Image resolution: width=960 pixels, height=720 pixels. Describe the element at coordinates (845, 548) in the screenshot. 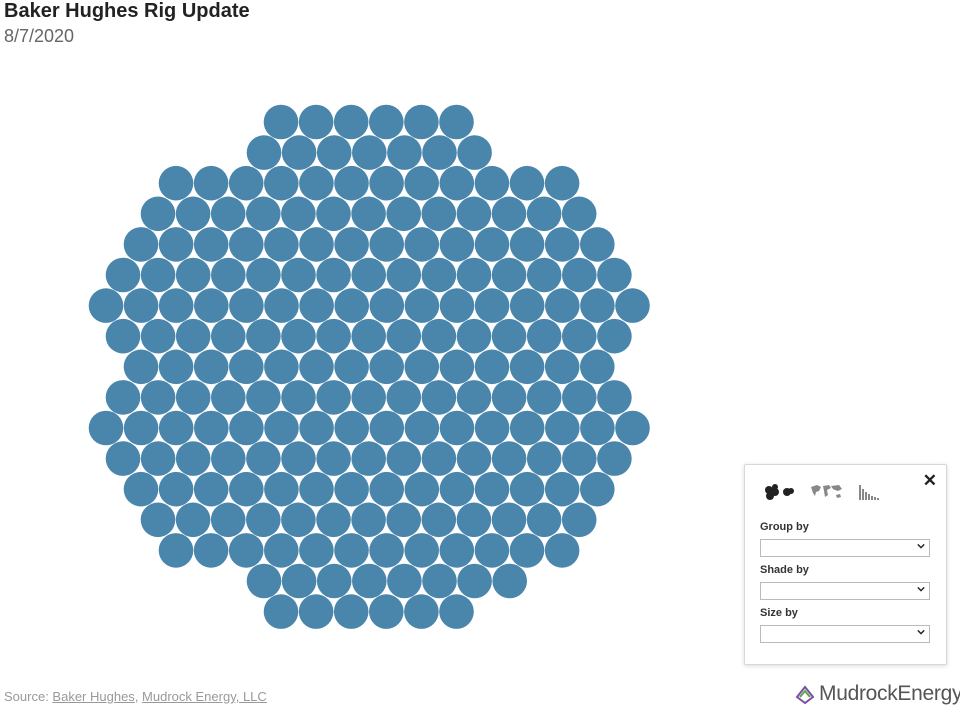

I see `group-by-select` at that location.